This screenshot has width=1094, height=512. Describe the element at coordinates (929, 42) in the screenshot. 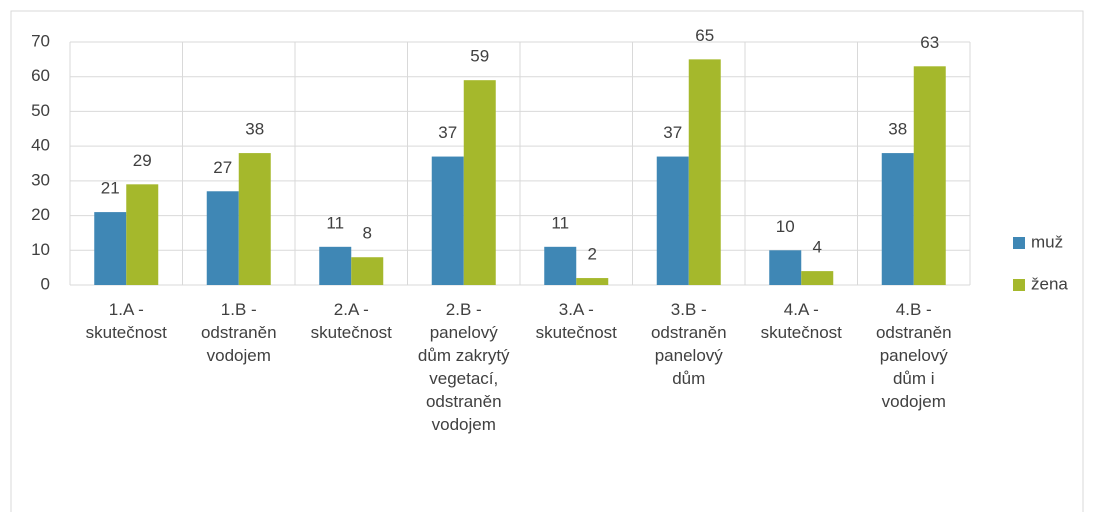

I see `data-label: 63` at that location.